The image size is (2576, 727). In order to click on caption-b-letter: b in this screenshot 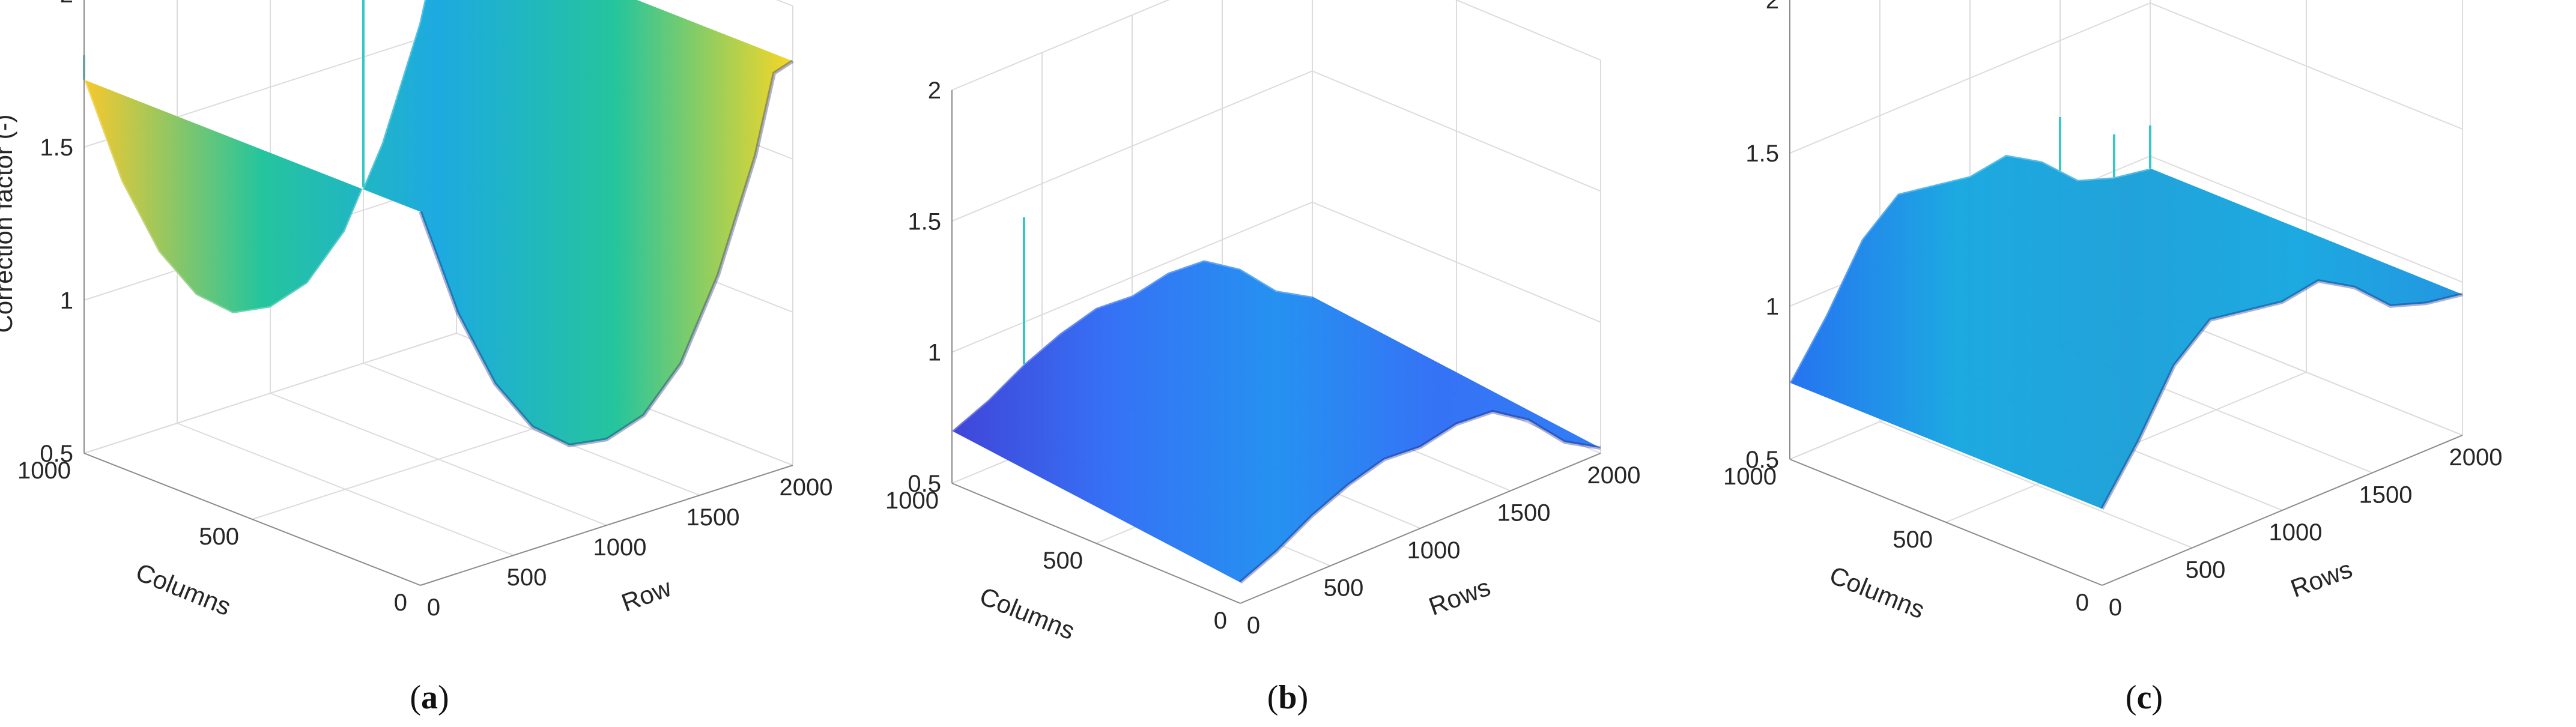, I will do `click(1287, 697)`.